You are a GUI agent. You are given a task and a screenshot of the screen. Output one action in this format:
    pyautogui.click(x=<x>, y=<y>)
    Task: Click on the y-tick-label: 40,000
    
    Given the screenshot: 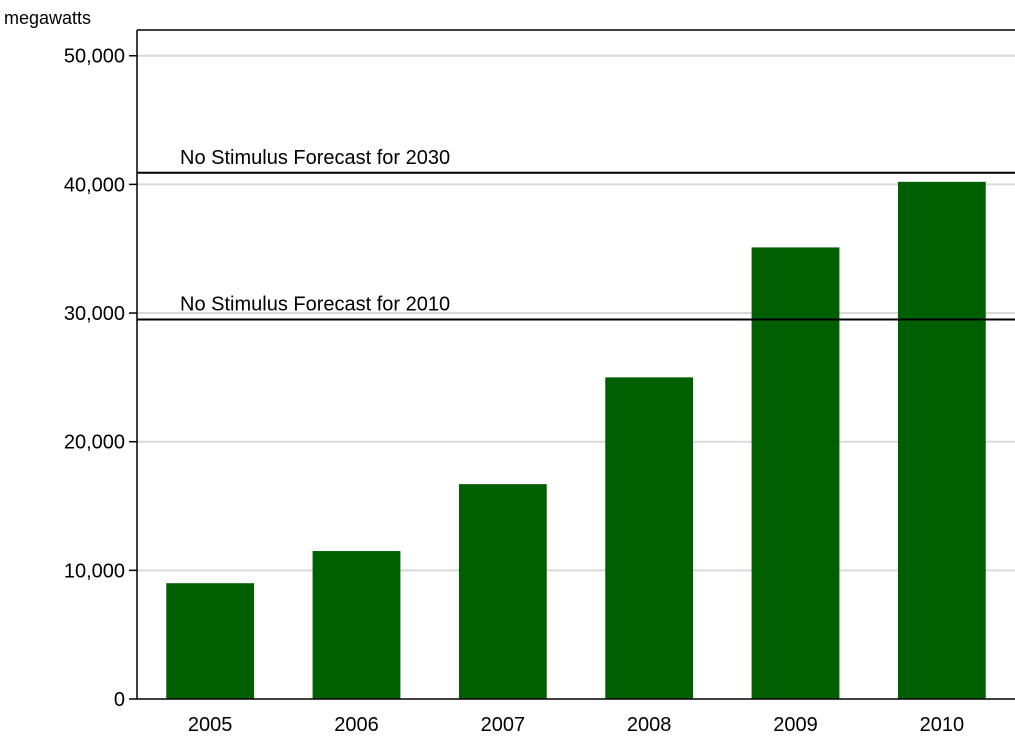 What is the action you would take?
    pyautogui.click(x=94, y=185)
    